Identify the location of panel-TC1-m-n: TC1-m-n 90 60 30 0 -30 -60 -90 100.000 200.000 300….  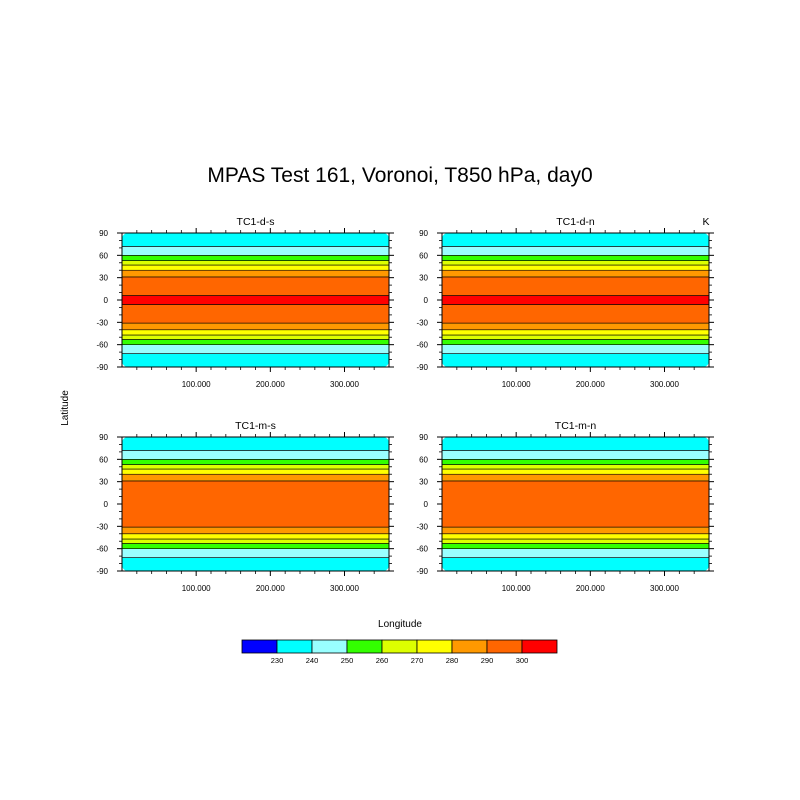
(565, 506).